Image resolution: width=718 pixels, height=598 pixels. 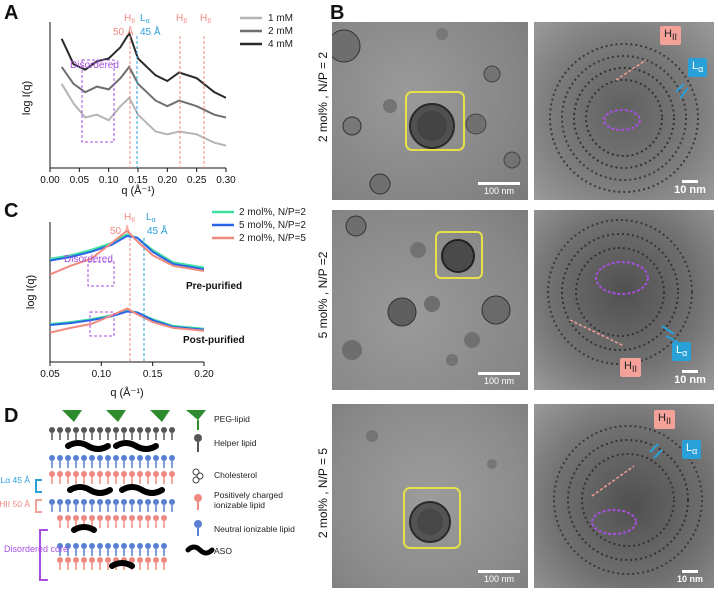 What do you see at coordinates (94, 65) in the screenshot?
I see `panel-a-disordered-label: Disordered` at bounding box center [94, 65].